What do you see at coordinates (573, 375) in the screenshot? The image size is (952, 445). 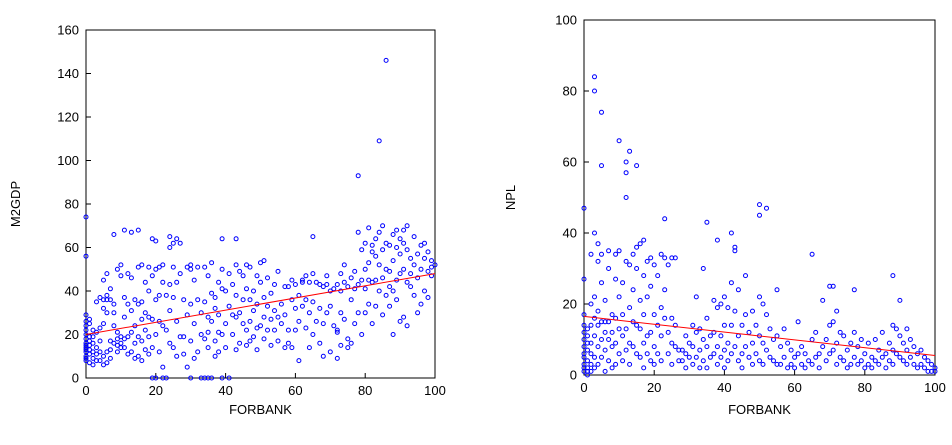 I see `y-tick-label: 0` at bounding box center [573, 375].